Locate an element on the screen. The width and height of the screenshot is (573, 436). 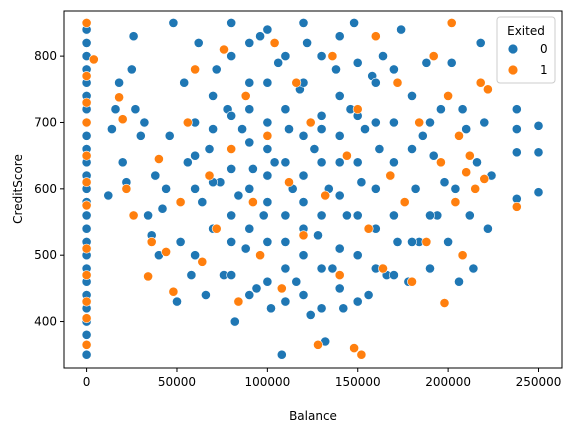
x-tick-label-4: 200000 is located at coordinates (448, 382).